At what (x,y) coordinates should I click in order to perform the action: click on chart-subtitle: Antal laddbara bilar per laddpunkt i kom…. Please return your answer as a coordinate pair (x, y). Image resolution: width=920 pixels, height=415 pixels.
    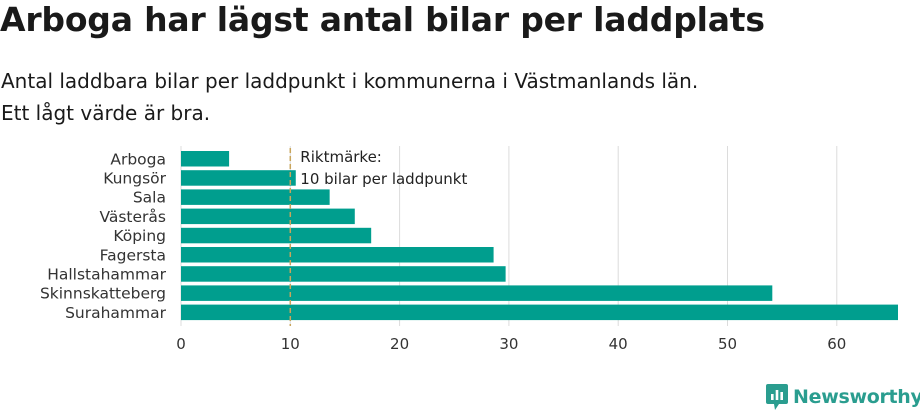
    Looking at the image, I should click on (349, 97).